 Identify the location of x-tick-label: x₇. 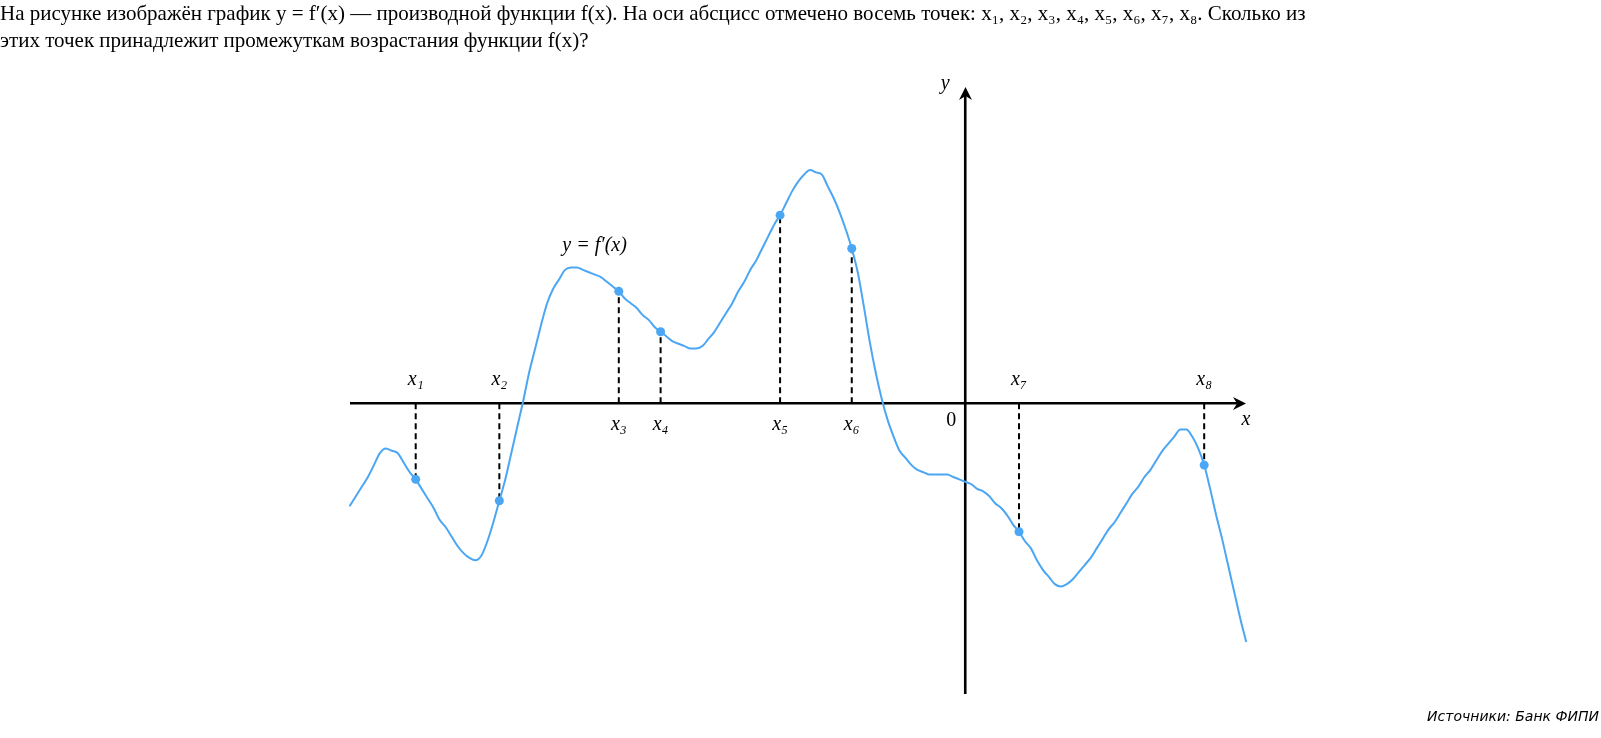
(1018, 378).